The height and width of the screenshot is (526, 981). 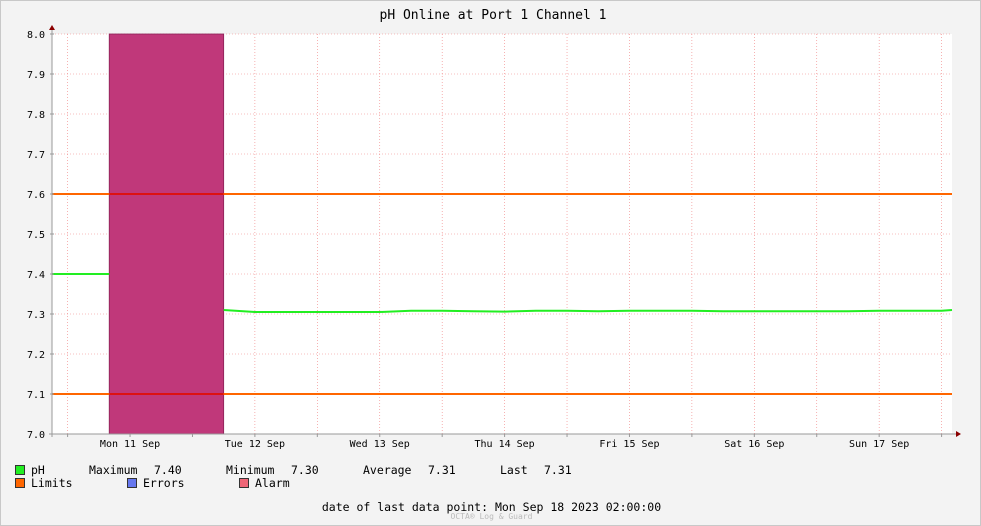 What do you see at coordinates (52, 483) in the screenshot?
I see `limits-legend-label: Limits` at bounding box center [52, 483].